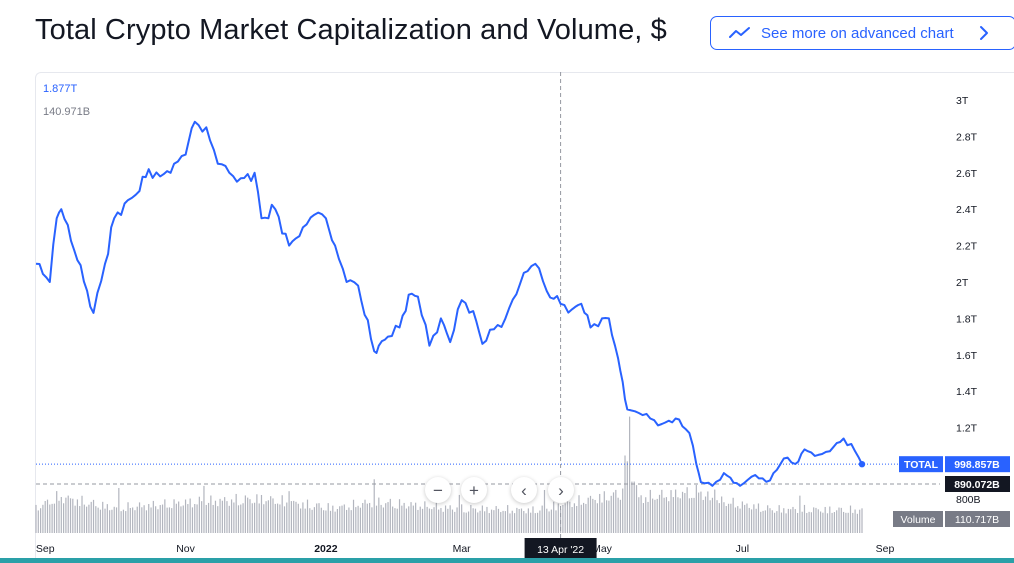  What do you see at coordinates (524, 490) in the screenshot?
I see `scroll-left-button: ‹` at bounding box center [524, 490].